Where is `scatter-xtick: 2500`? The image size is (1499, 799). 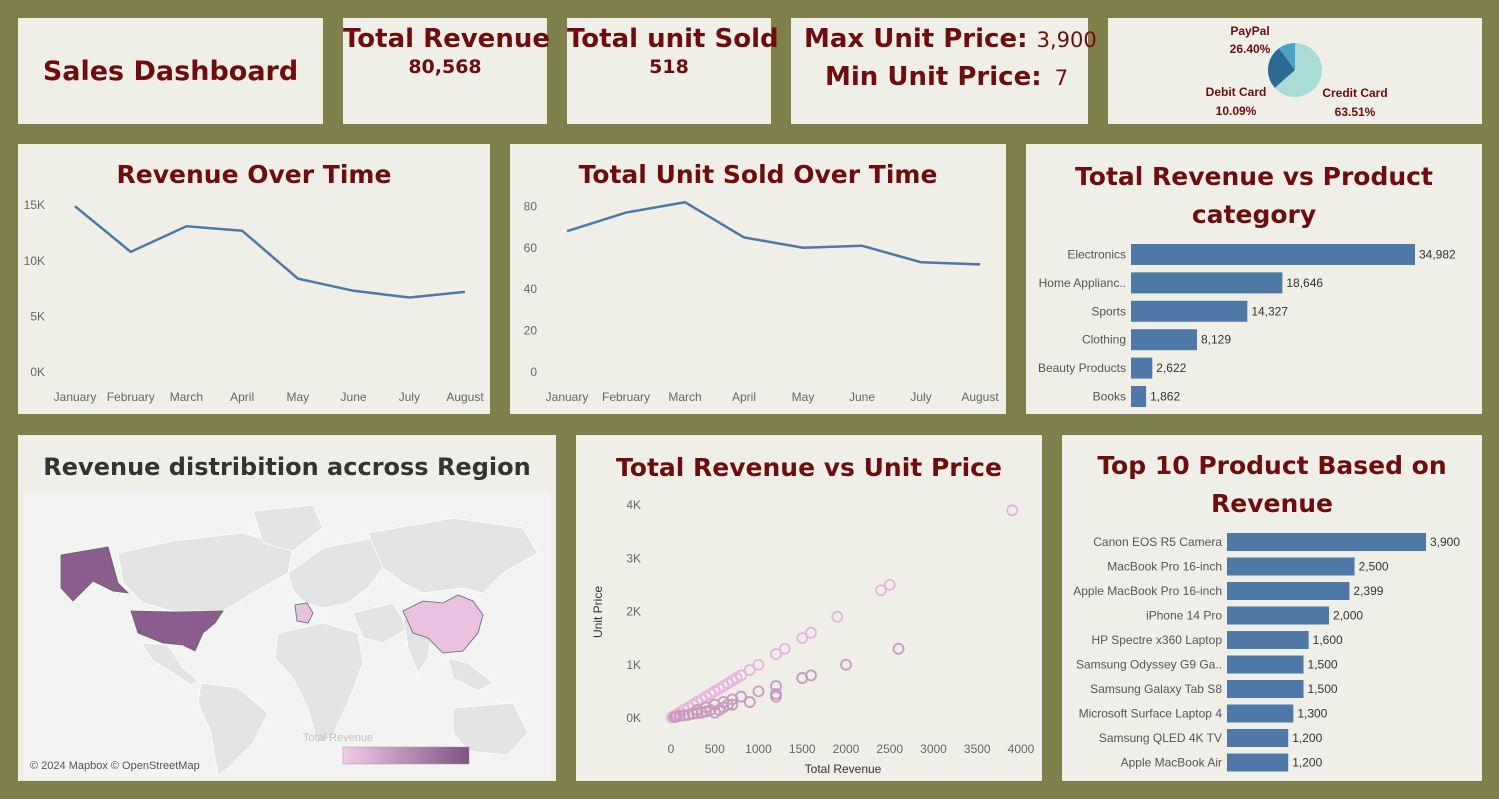
scatter-xtick: 2500 is located at coordinates (889, 749).